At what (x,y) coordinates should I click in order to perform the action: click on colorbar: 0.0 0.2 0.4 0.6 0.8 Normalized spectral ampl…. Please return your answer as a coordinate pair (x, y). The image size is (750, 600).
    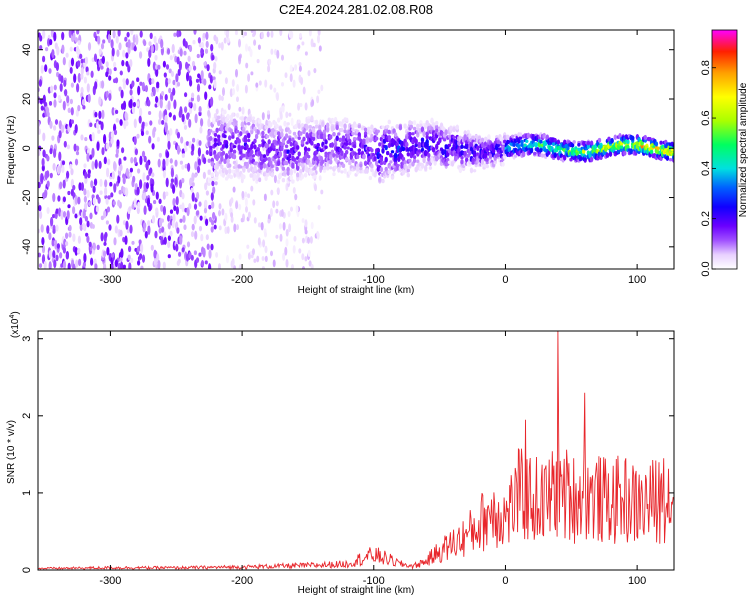
    Looking at the image, I should click on (724, 153).